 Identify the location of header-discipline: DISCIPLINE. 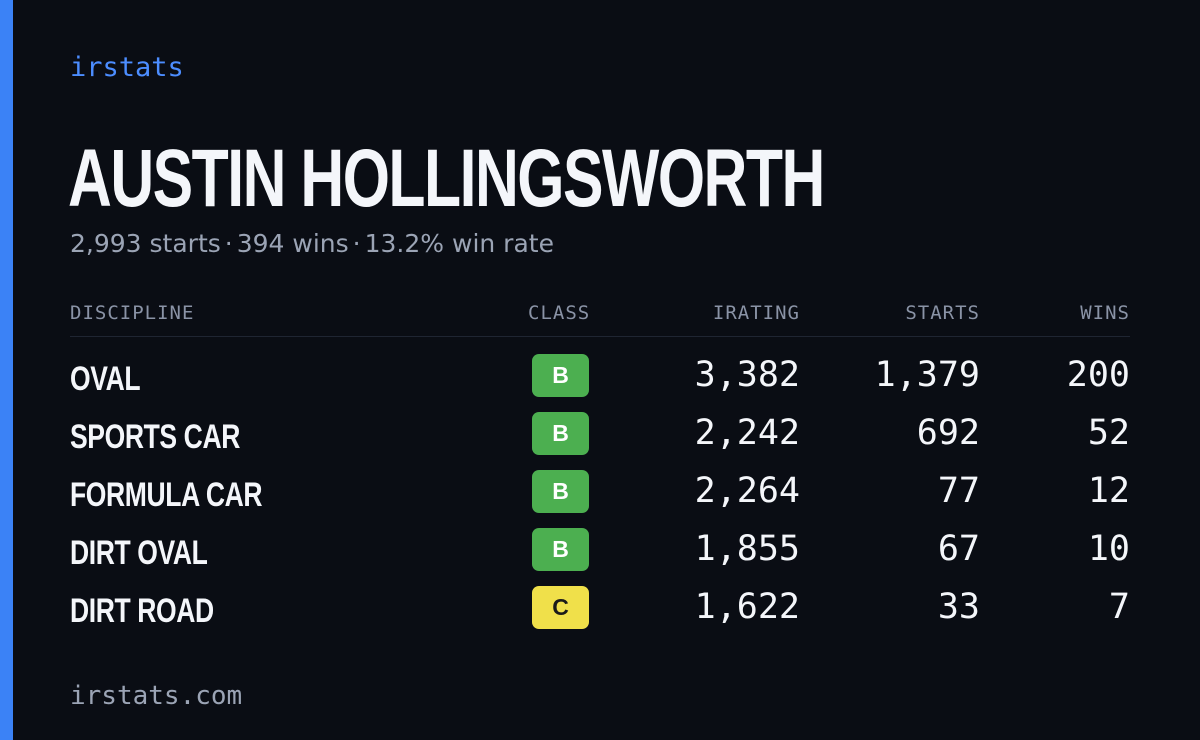
(132, 313).